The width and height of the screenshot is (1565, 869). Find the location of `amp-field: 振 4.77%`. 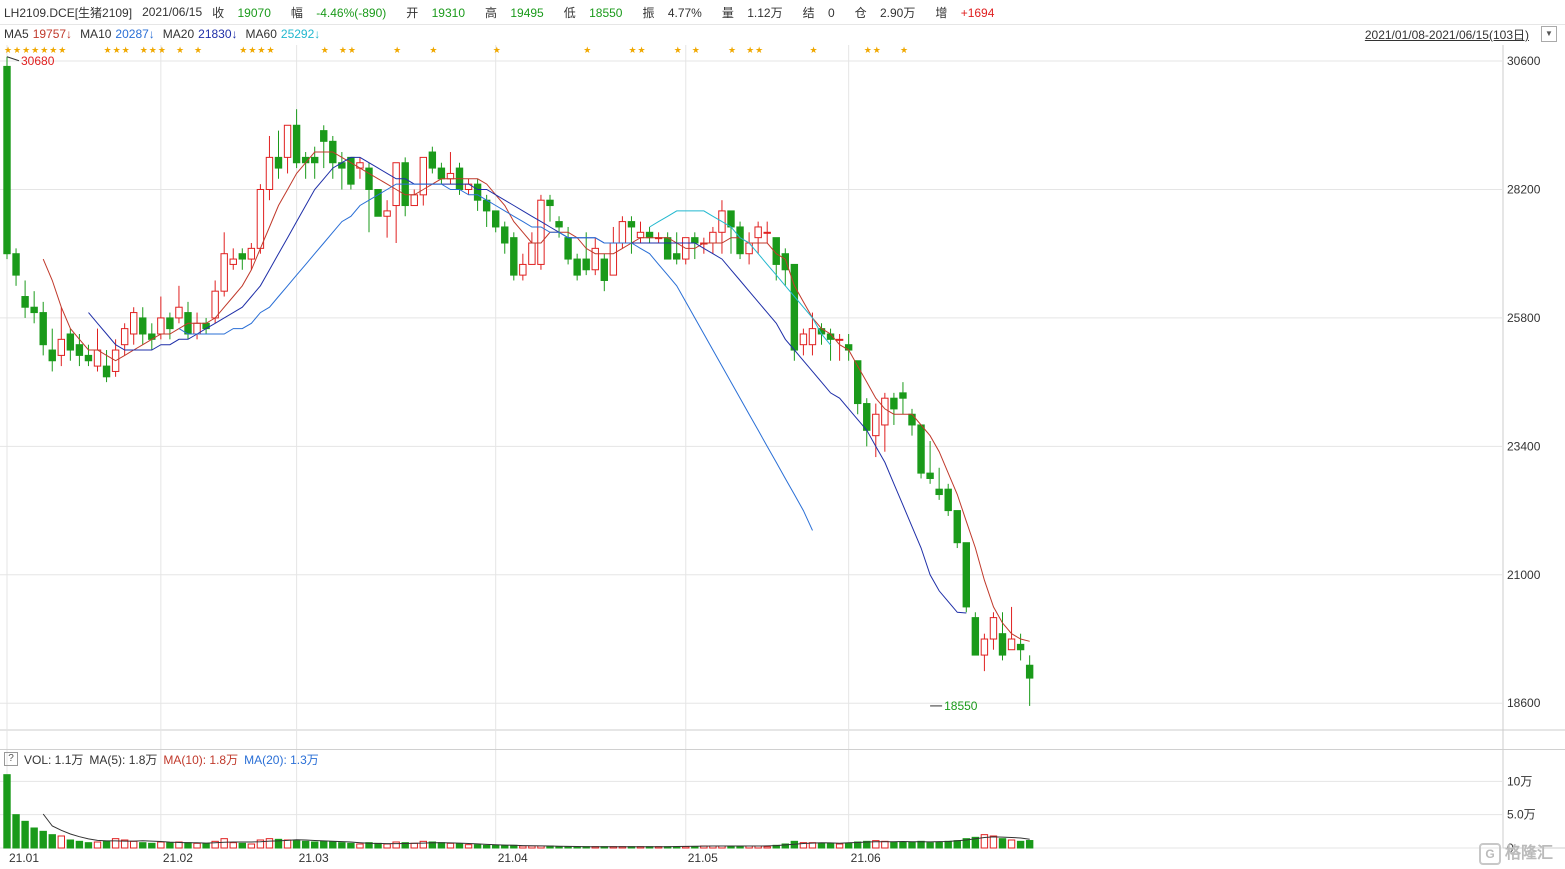

amp-field: 振 4.77% is located at coordinates (676, 12).